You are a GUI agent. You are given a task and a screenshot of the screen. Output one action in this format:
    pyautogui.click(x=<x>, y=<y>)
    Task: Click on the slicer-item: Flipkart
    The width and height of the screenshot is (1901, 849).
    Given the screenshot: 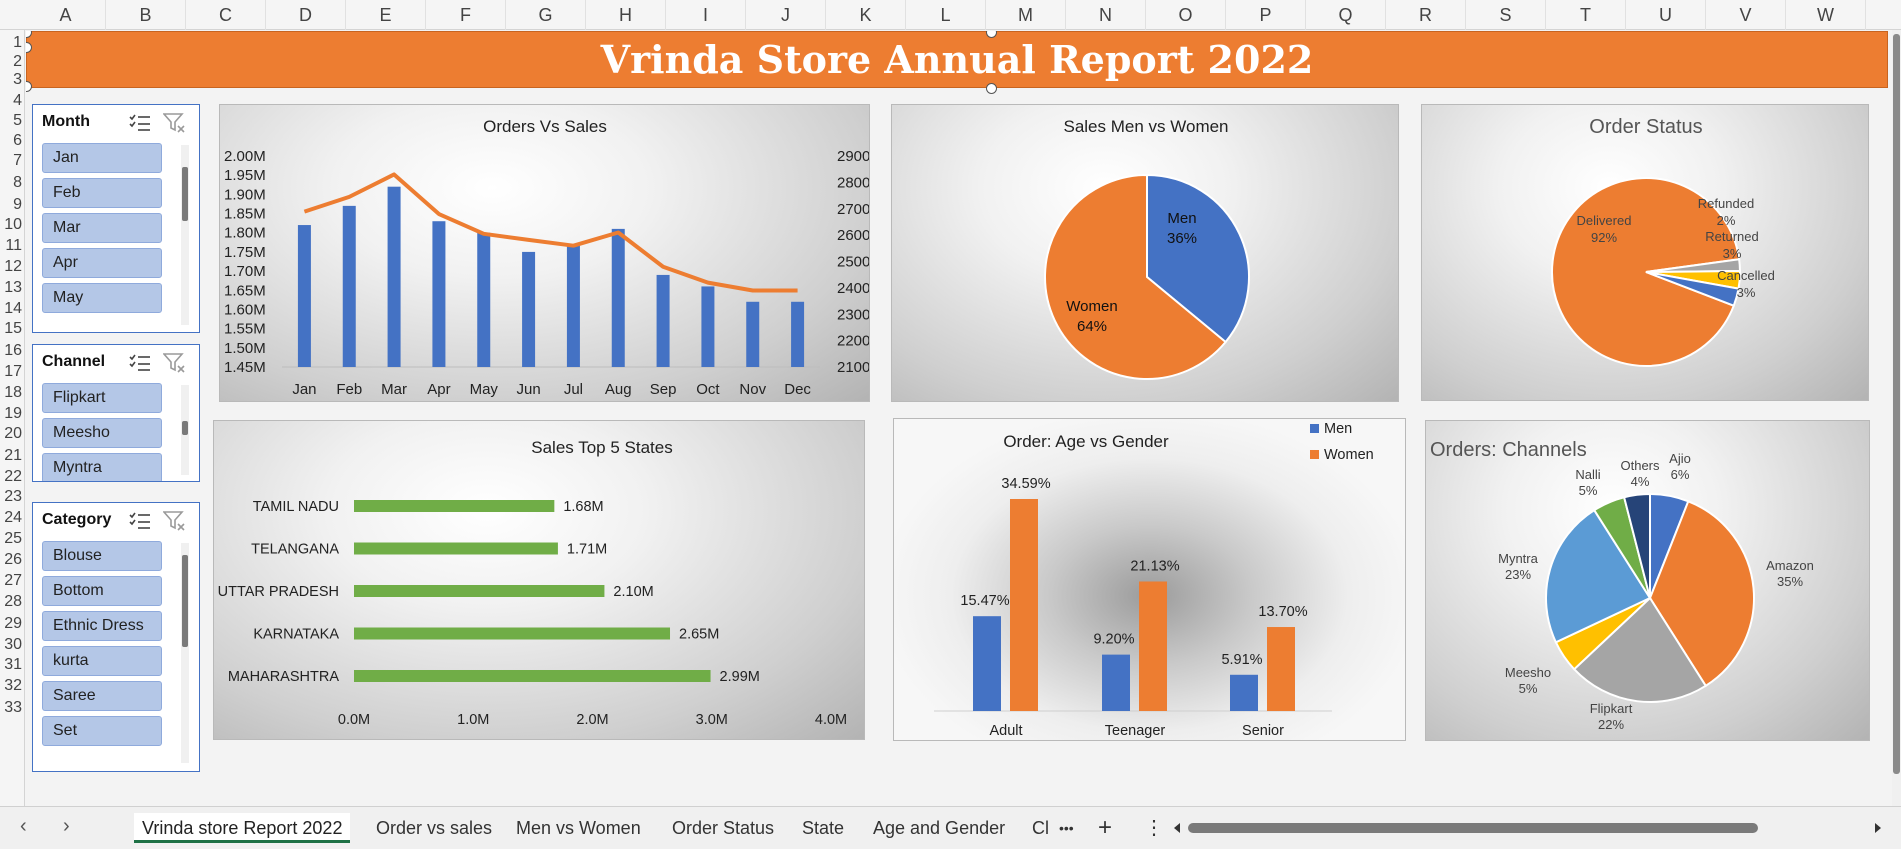 What is the action you would take?
    pyautogui.click(x=102, y=398)
    